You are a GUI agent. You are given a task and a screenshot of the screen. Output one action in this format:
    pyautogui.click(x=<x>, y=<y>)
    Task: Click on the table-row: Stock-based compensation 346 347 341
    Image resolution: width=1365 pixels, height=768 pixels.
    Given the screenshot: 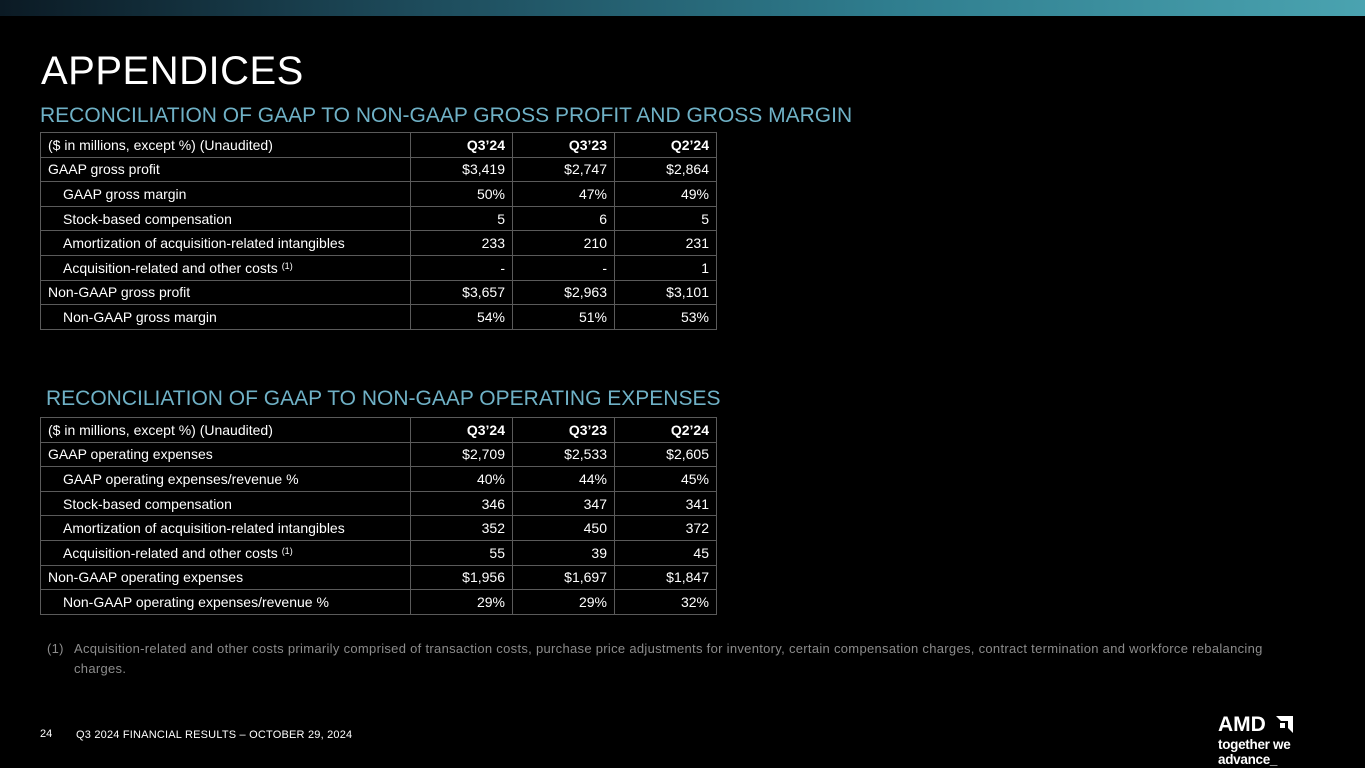 What is the action you would take?
    pyautogui.click(x=378, y=503)
    